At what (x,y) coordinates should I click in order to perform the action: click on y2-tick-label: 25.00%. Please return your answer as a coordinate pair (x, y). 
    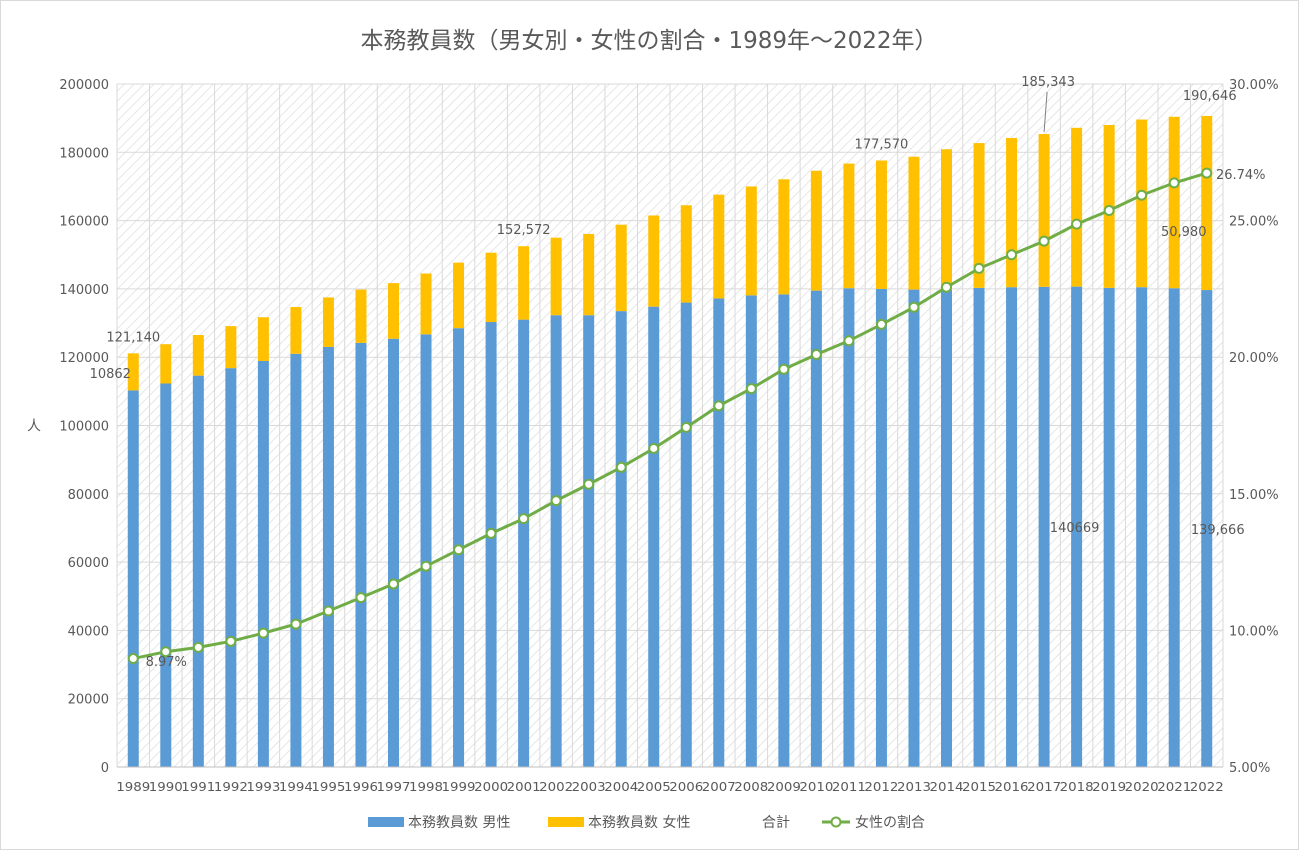
    Looking at the image, I should click on (1254, 222).